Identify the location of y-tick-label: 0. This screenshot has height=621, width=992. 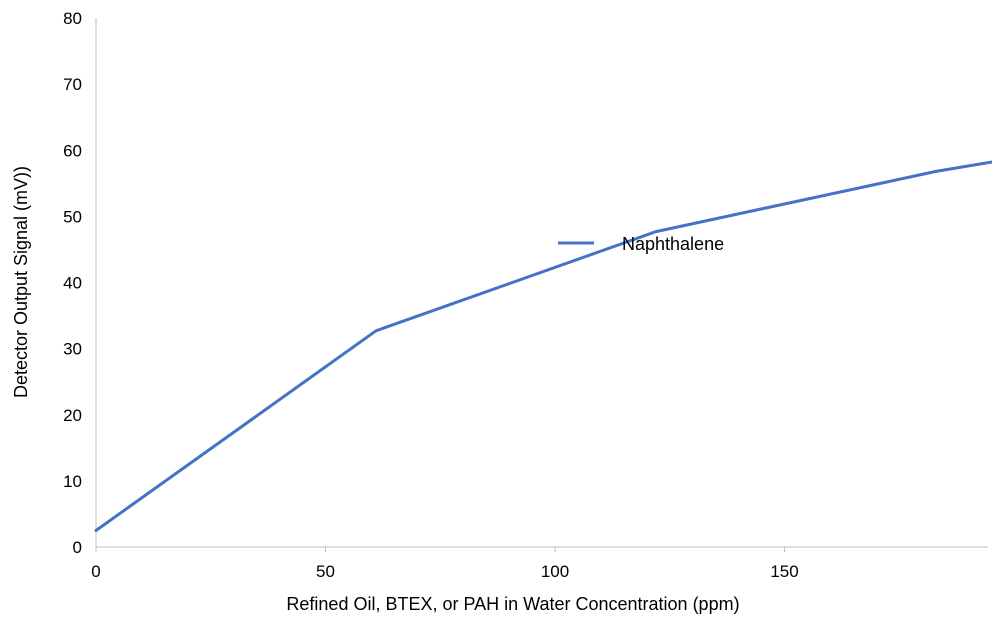
(77, 547).